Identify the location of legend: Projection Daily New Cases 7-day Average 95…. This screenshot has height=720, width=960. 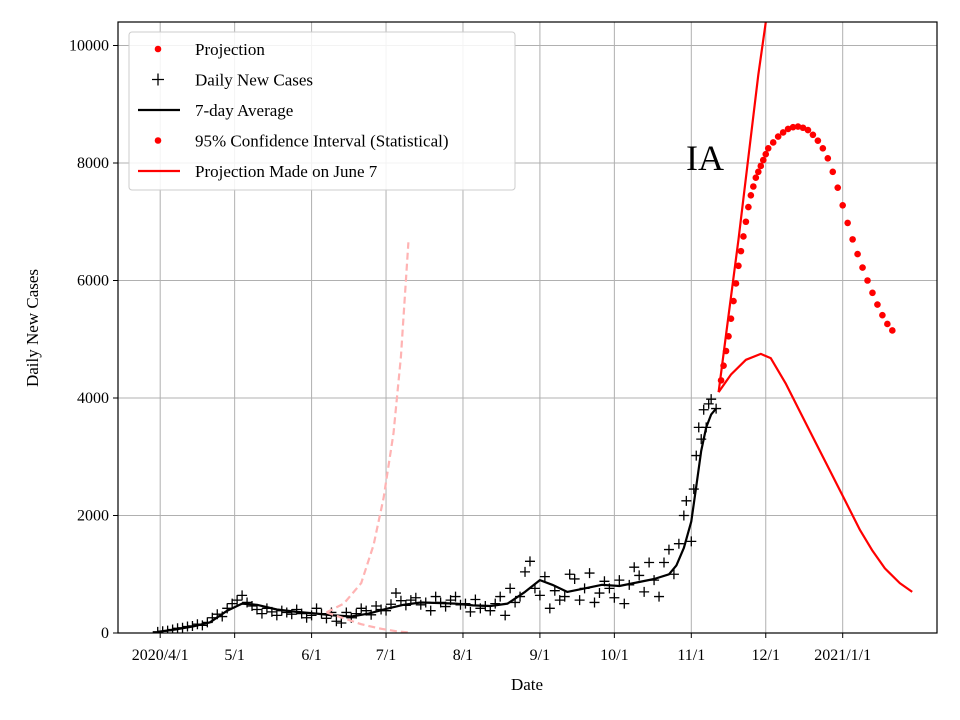
(322, 111).